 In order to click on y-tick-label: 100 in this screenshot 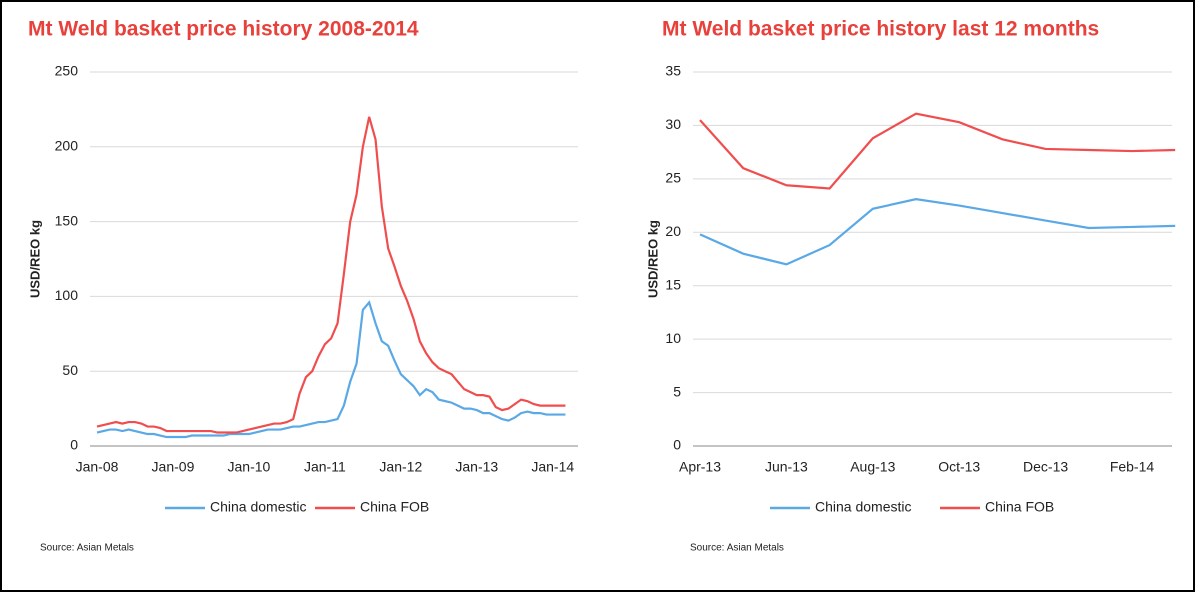, I will do `click(67, 295)`.